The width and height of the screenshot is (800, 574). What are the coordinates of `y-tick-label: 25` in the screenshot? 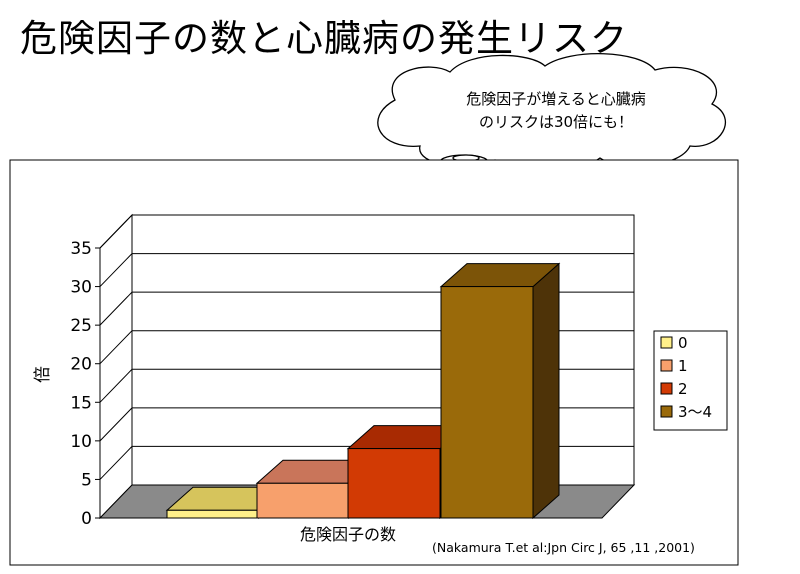 It's located at (81, 326).